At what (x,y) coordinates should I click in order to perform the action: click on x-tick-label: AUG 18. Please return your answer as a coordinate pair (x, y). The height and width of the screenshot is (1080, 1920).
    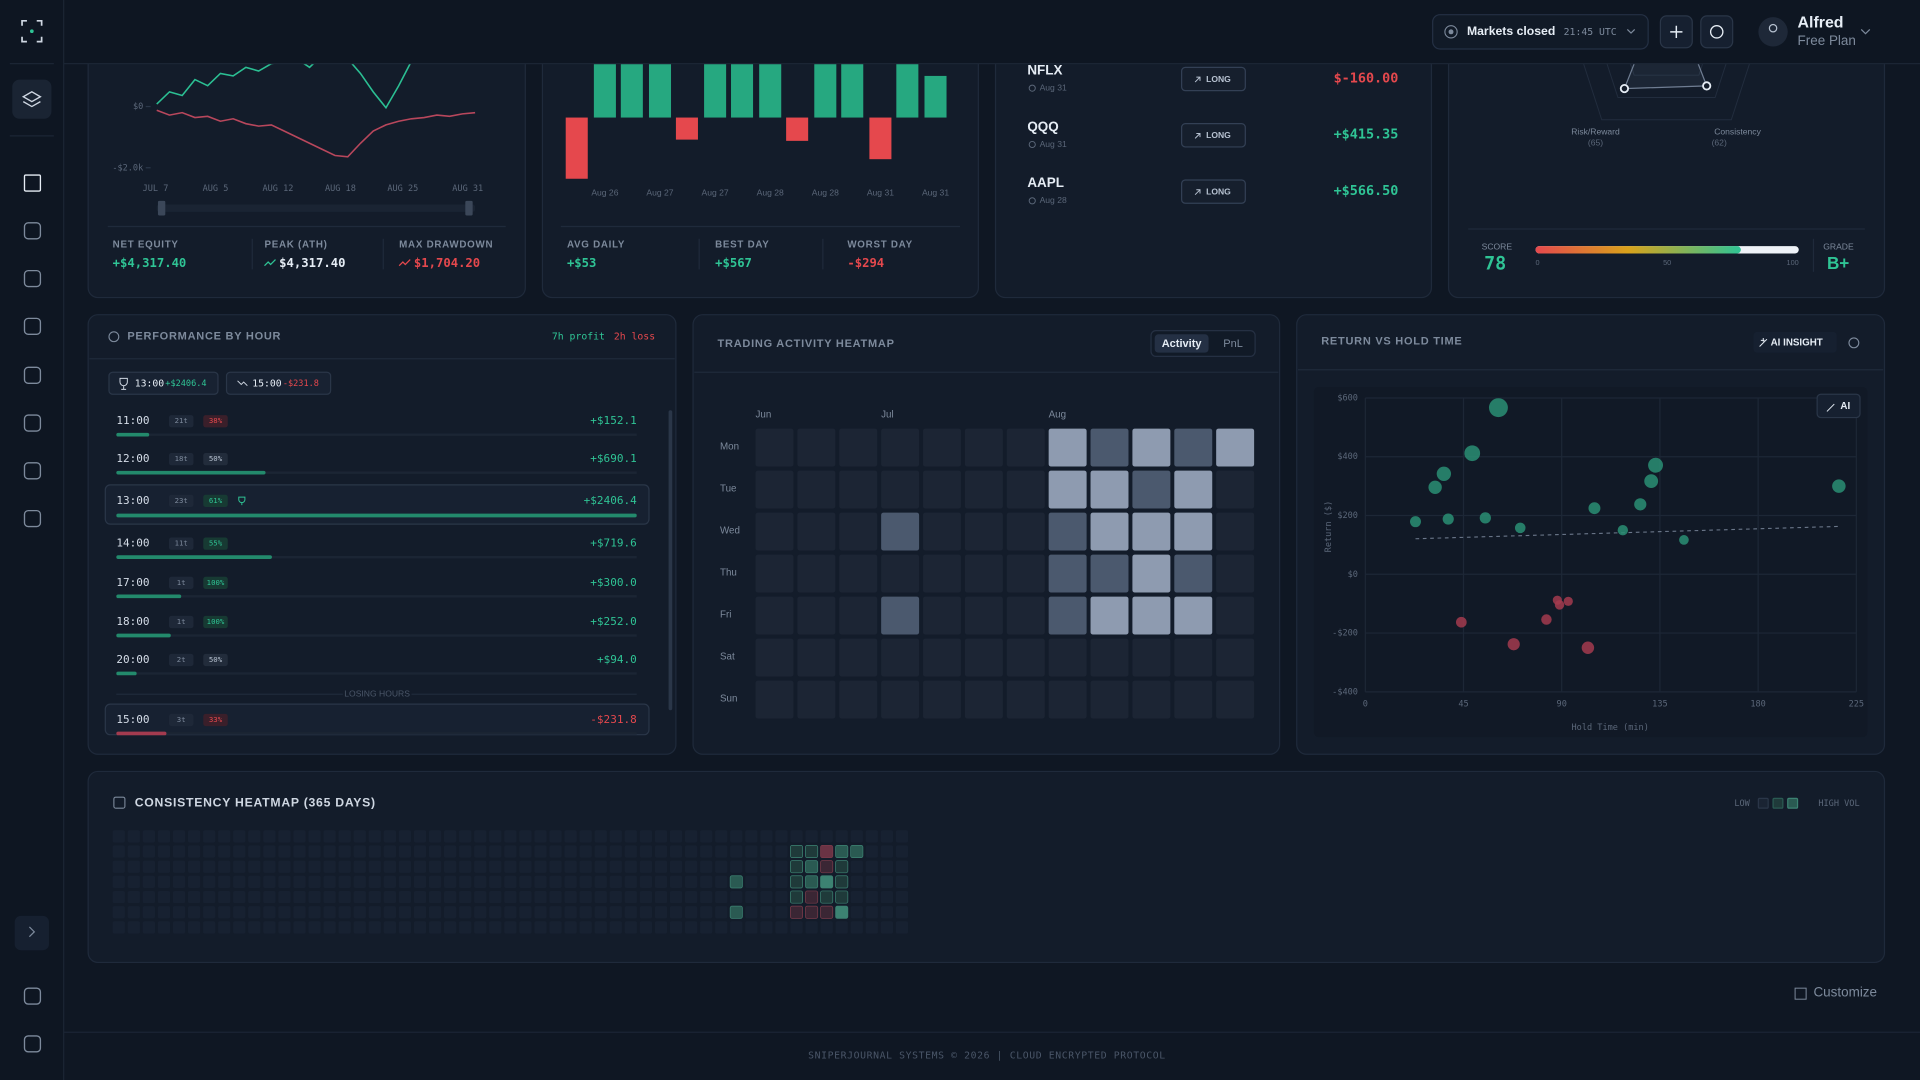
    Looking at the image, I should click on (340, 189).